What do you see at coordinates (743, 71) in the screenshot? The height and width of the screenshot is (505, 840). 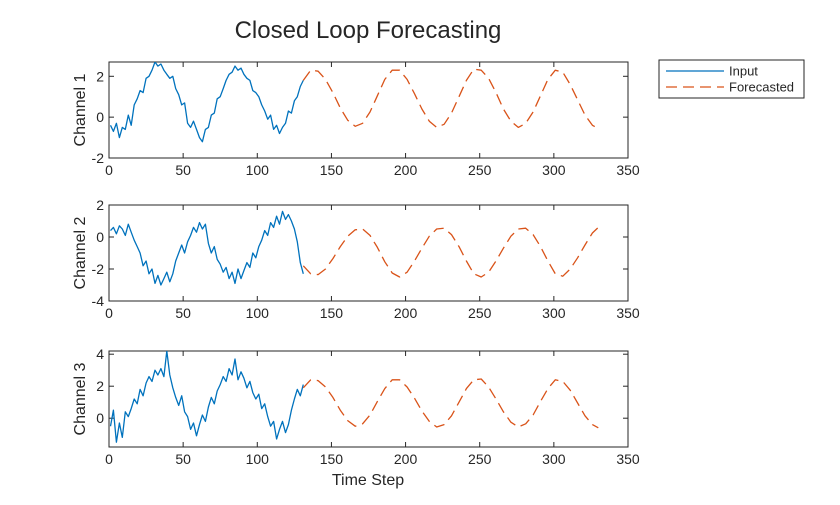 I see `legend-label-input: Input` at bounding box center [743, 71].